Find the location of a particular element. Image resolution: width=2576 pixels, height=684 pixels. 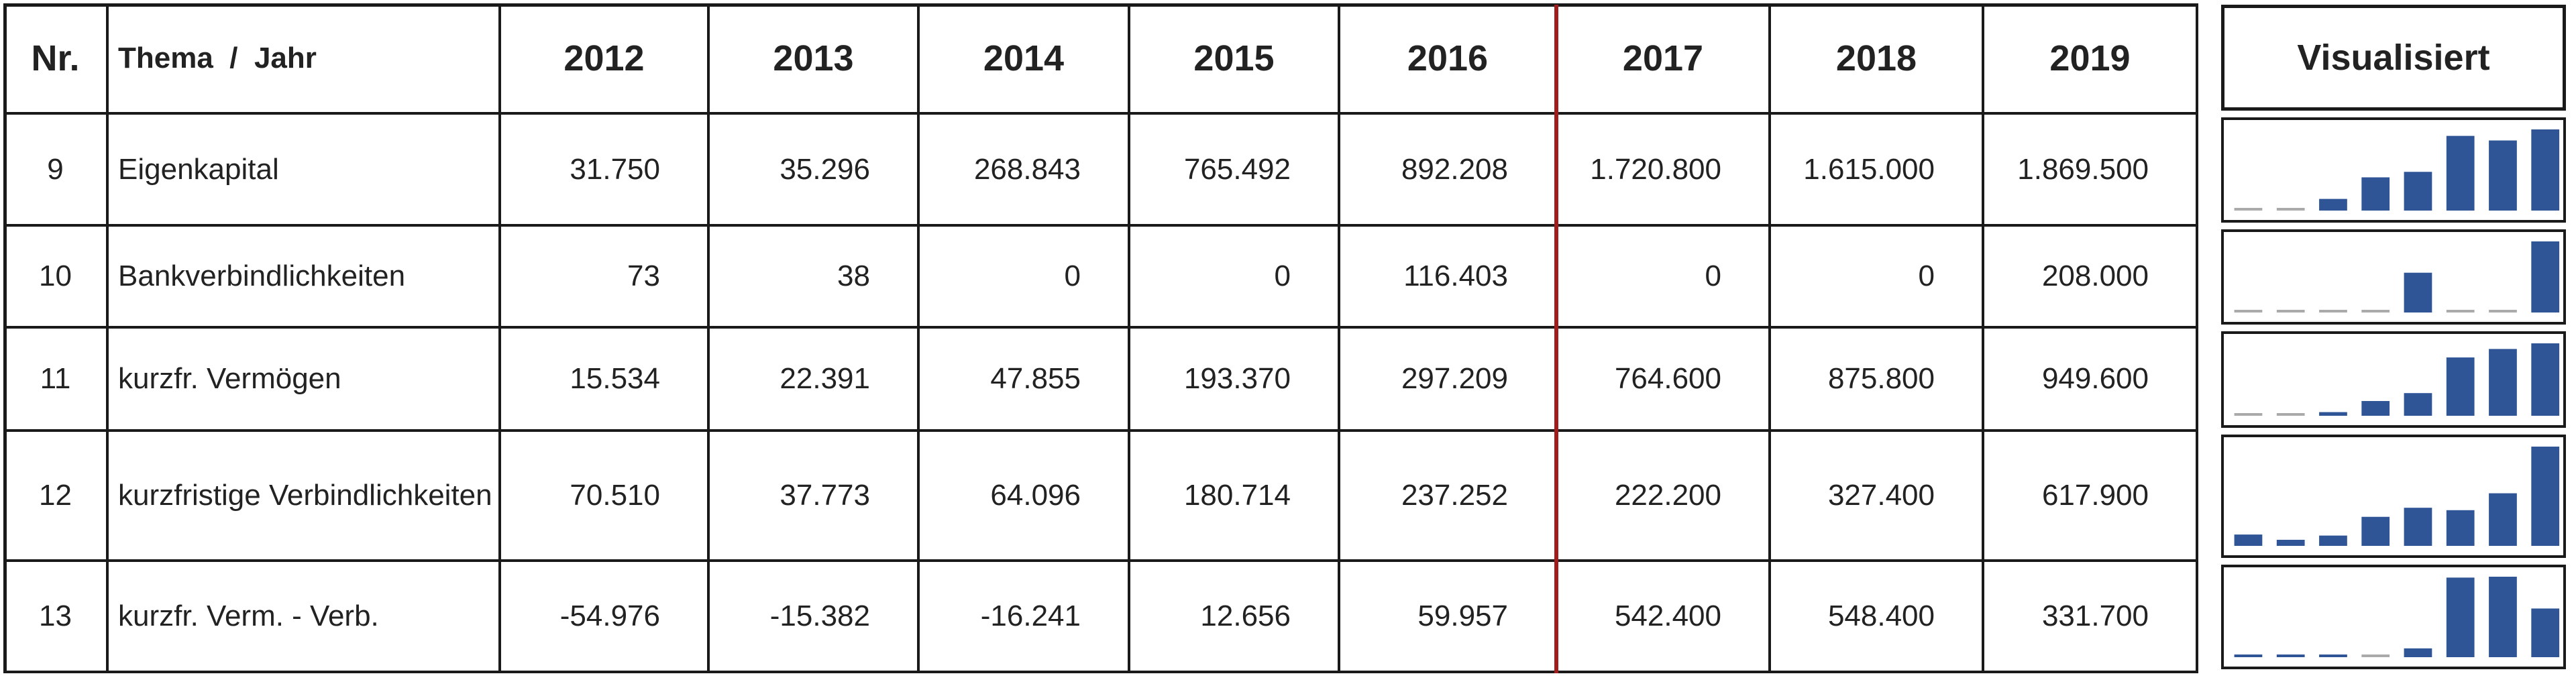

value-cell-text: 237.252 is located at coordinates (1454, 495).